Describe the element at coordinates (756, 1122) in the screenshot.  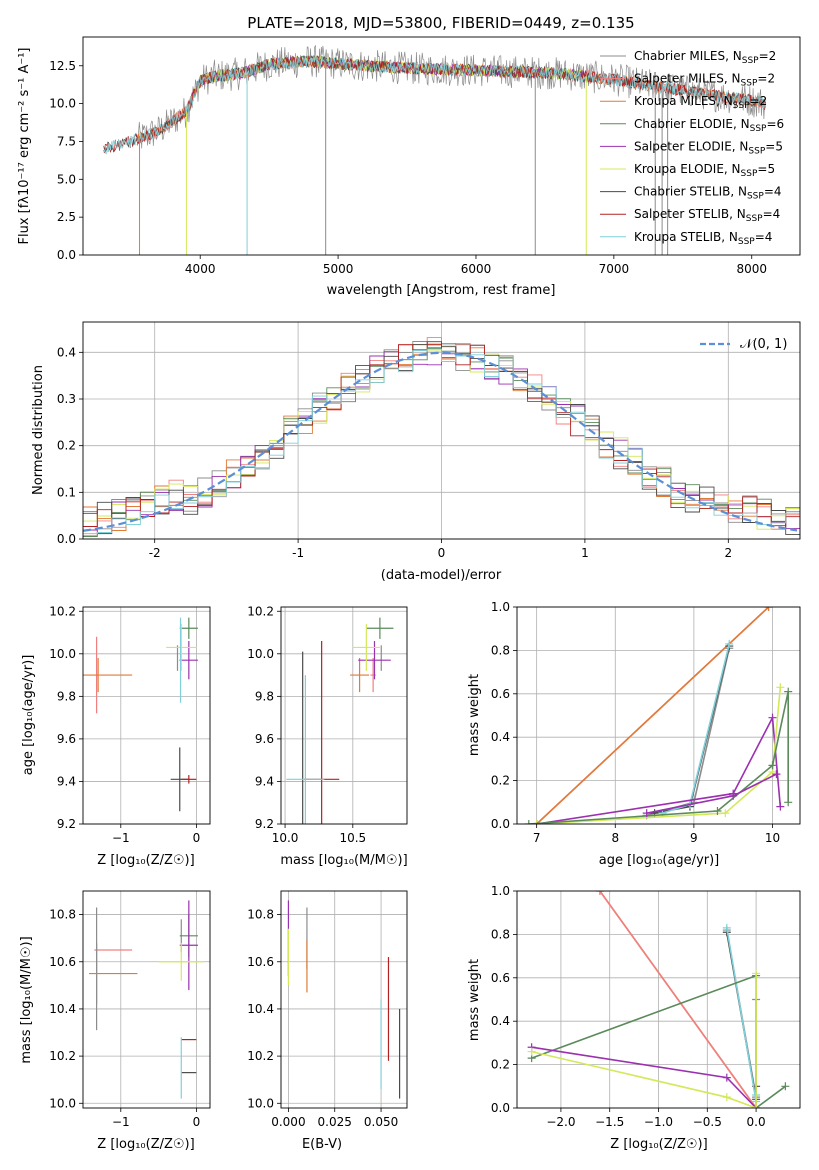
I see `x-tick-label: 0.0` at that location.